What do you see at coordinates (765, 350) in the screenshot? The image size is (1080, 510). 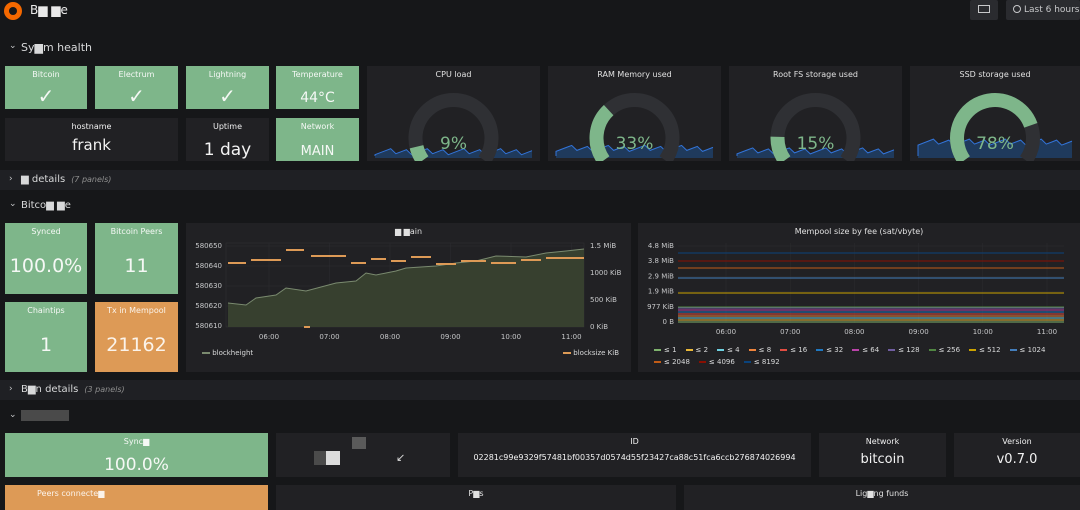 I see `legend-label: ≤ 8` at bounding box center [765, 350].